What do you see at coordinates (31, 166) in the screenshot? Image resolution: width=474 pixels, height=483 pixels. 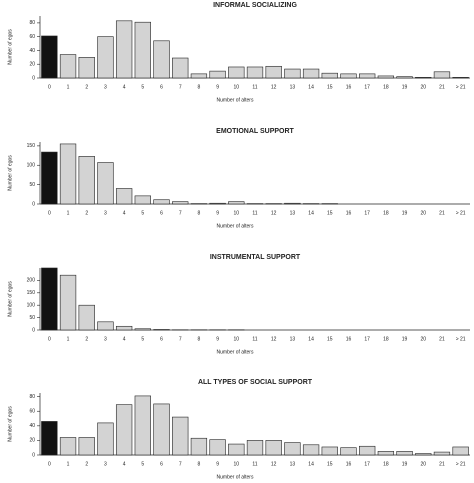 I see `y-tick-label: 100` at bounding box center [31, 166].